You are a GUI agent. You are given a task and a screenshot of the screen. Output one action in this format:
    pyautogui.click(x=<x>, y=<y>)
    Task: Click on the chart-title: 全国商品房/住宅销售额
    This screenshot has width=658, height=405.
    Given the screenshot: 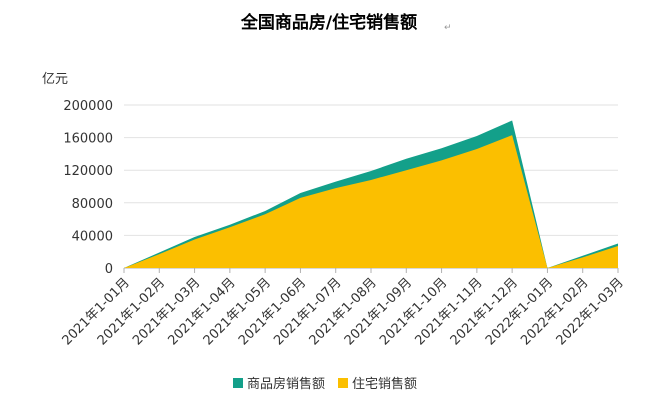 What is the action you would take?
    pyautogui.click(x=328, y=22)
    